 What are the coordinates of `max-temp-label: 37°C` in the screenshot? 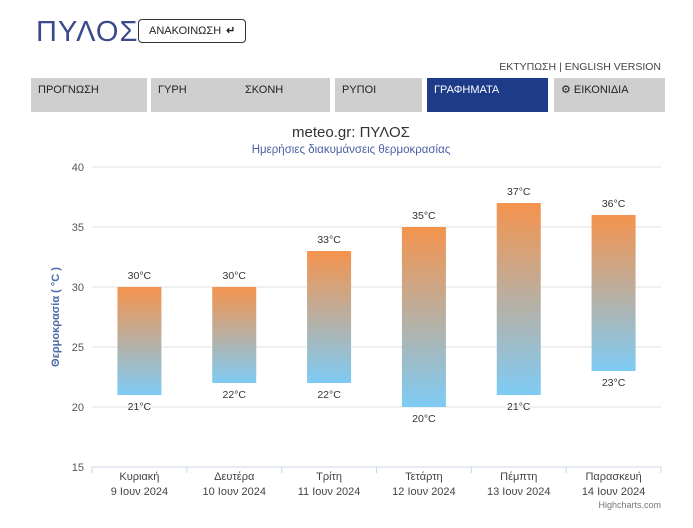 It's located at (519, 192).